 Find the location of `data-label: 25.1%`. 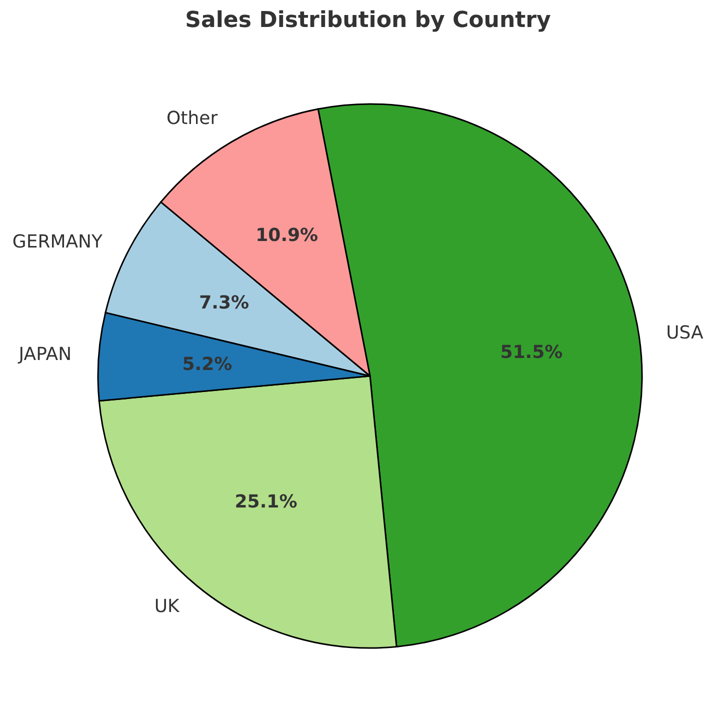

data-label: 25.1% is located at coordinates (266, 501).